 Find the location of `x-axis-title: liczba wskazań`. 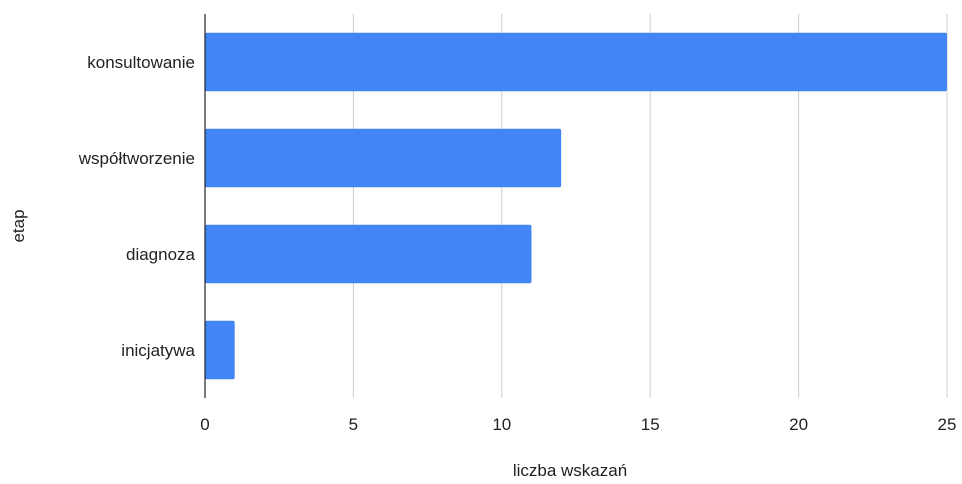

x-axis-title: liczba wskazań is located at coordinates (570, 470).